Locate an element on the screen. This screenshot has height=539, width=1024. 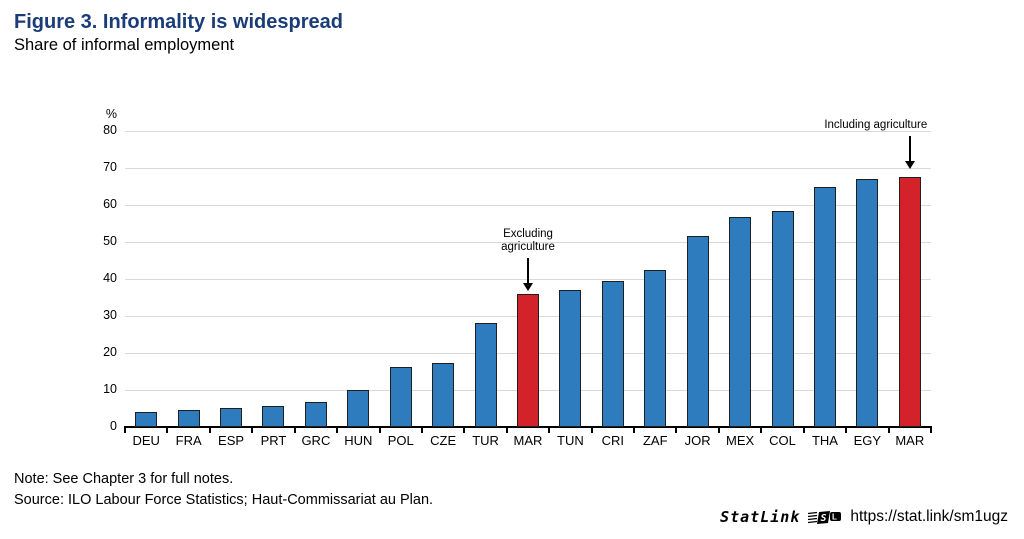
bar-DEU is located at coordinates (146, 419).